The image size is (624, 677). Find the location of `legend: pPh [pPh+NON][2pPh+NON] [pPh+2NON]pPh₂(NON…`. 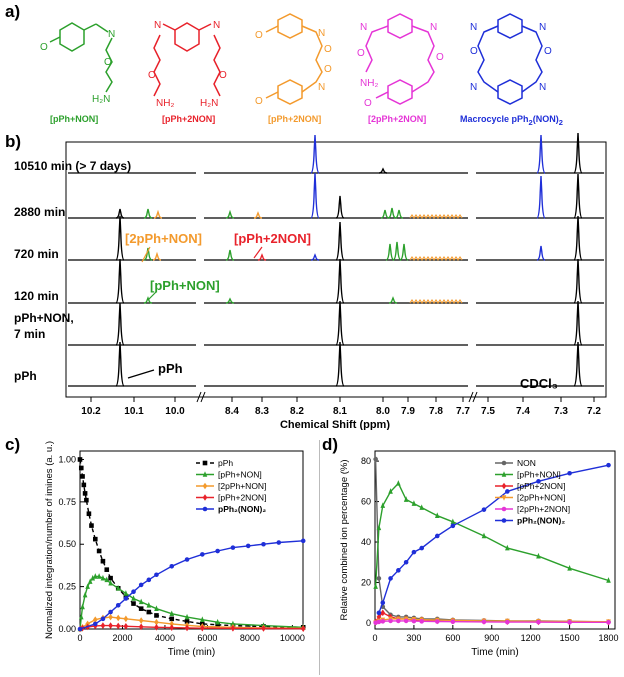

legend: pPh [pPh+NON][2pPh+NON] [pPh+2NON]pPh₂(NON… is located at coordinates (231, 486).